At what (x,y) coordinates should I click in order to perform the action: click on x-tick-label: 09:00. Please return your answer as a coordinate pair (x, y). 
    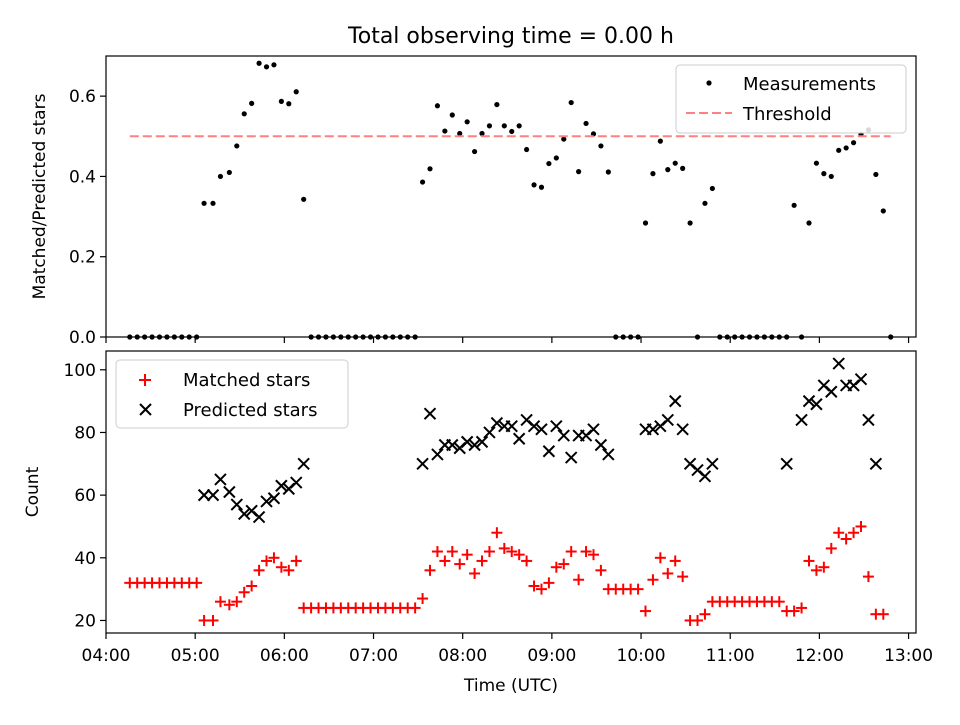
    Looking at the image, I should click on (551, 656).